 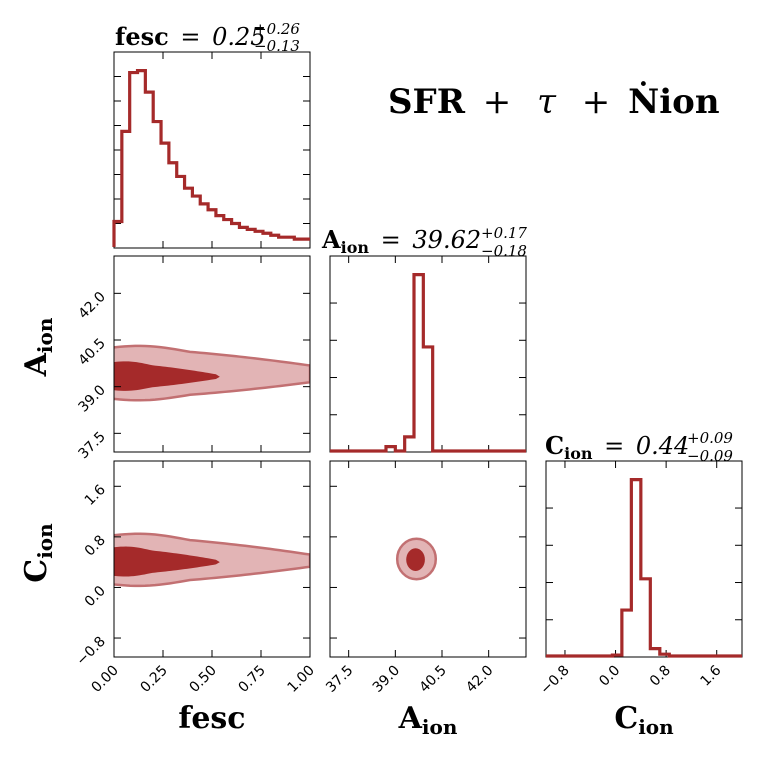 I want to click on stat-title-aion: Aion = 39.62 +0.17 −0.18, so click(x=424, y=242).